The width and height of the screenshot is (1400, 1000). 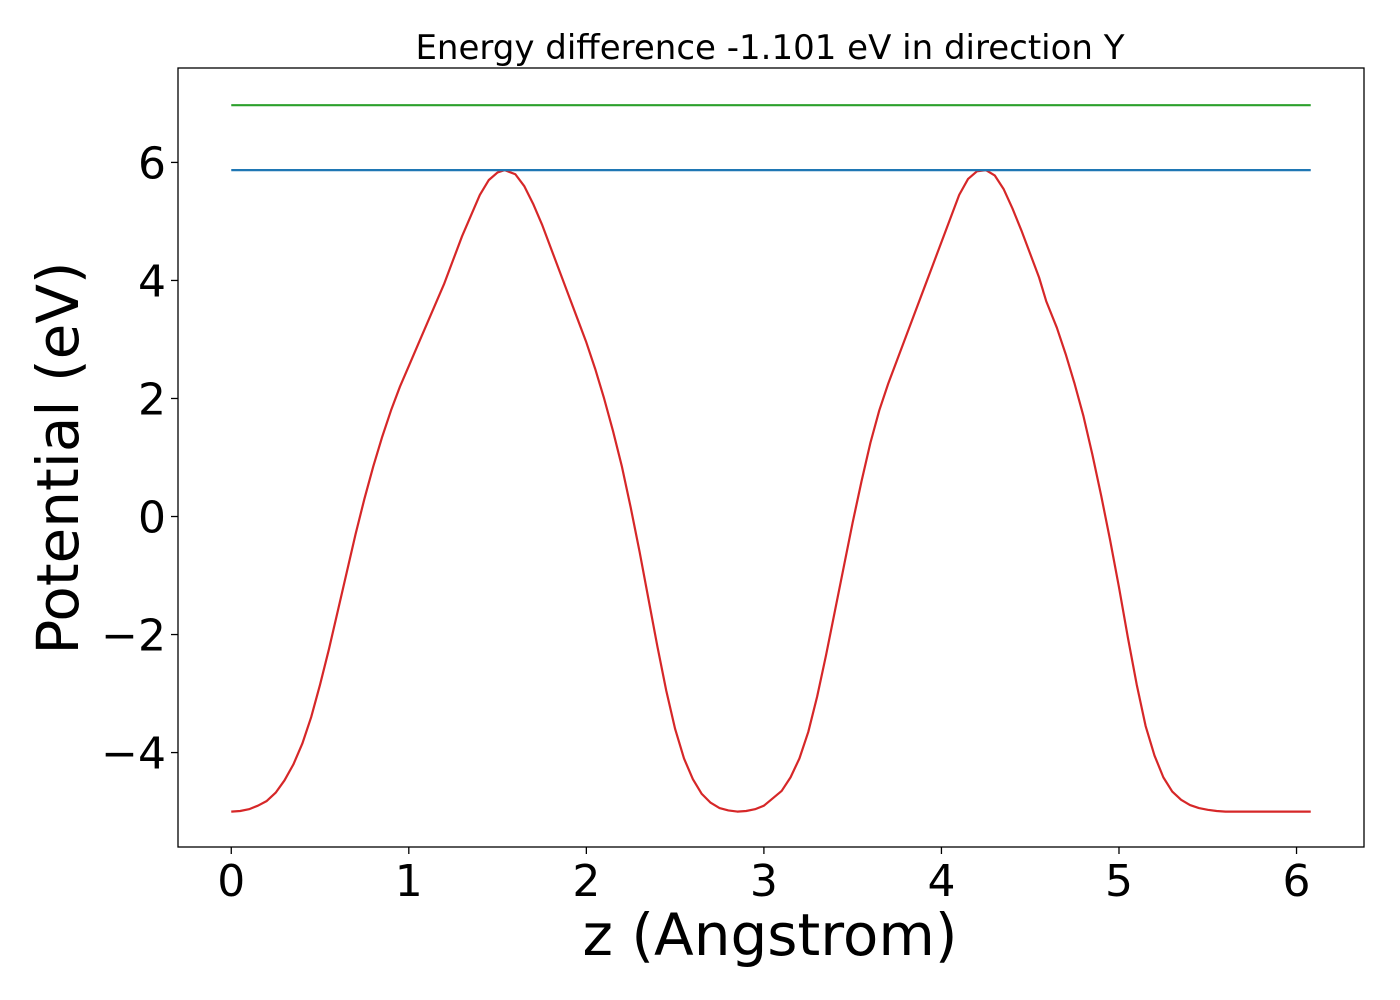 I want to click on x-tick-label: 2, so click(x=586, y=881).